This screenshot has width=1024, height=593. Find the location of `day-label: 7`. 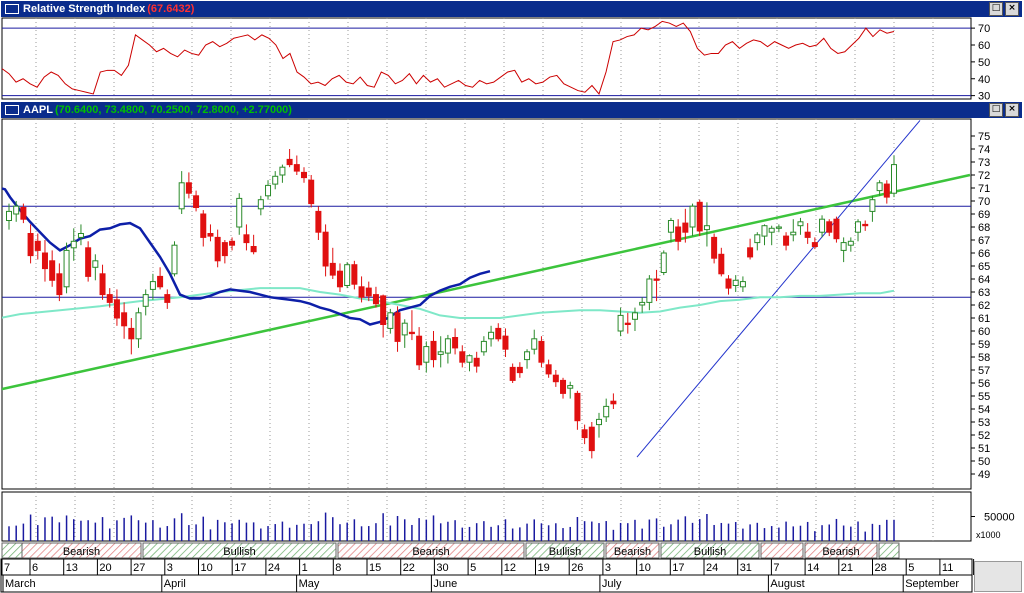

day-label: 7 is located at coordinates (7, 568).